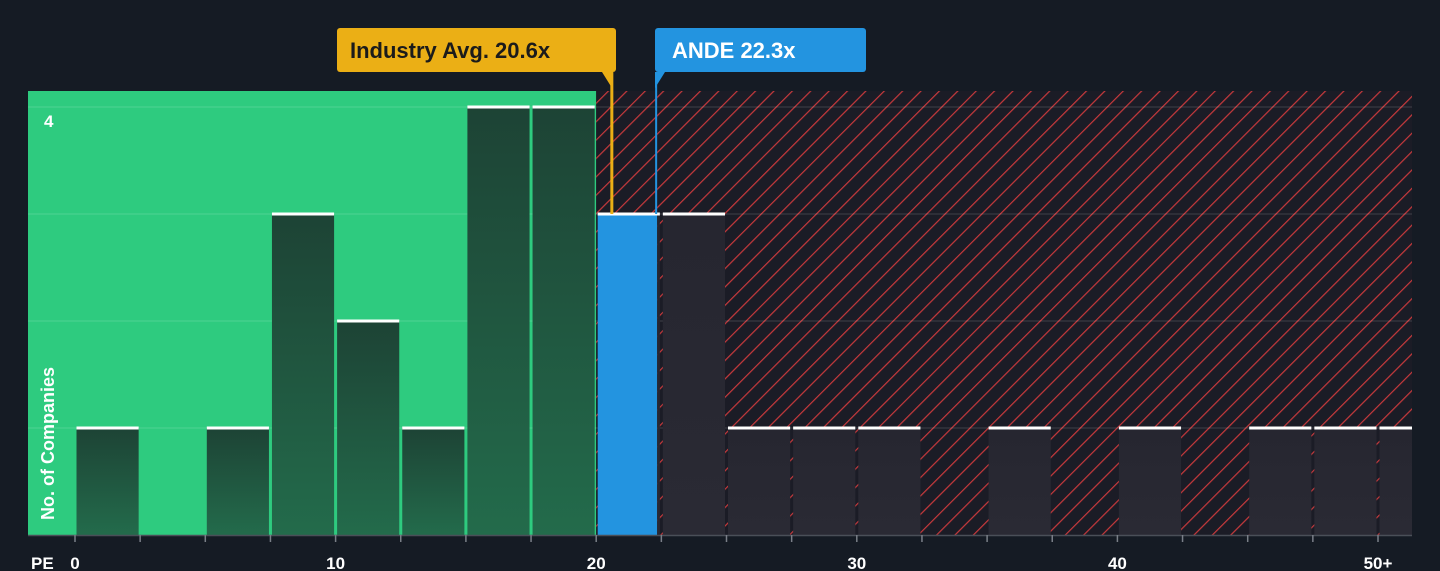 The width and height of the screenshot is (1440, 571). What do you see at coordinates (596, 562) in the screenshot?
I see `x-tick-label: 20` at bounding box center [596, 562].